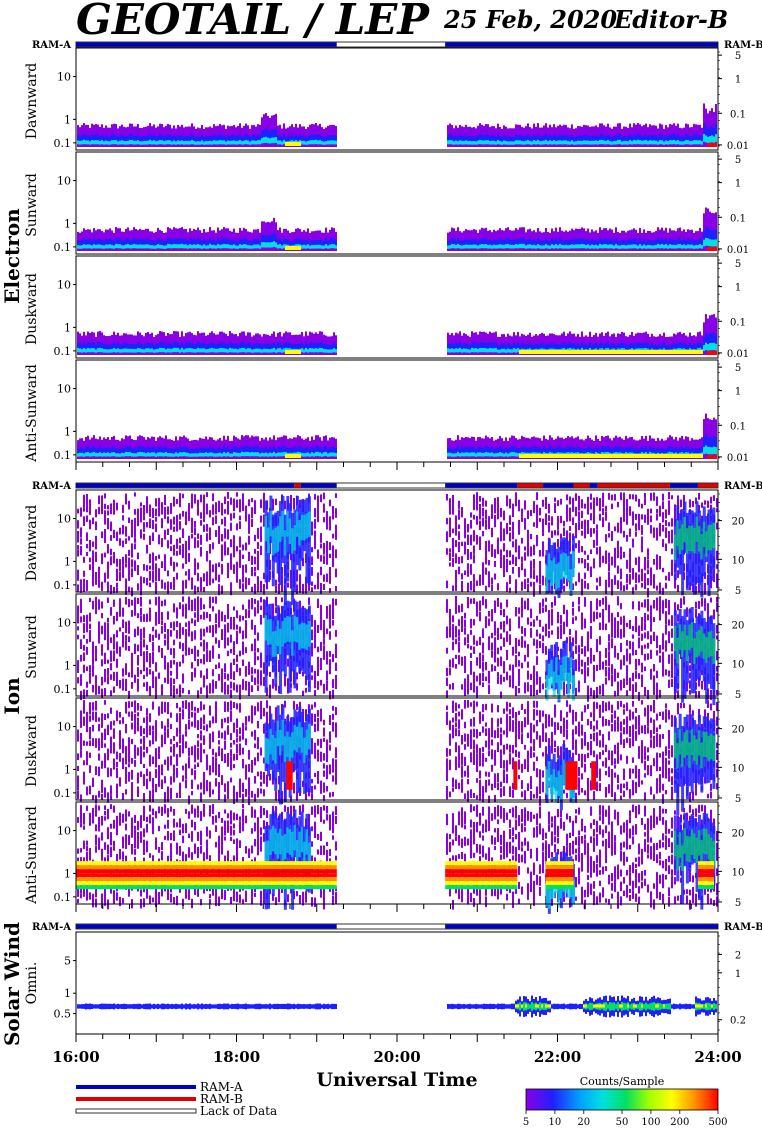 The height and width of the screenshot is (1128, 762). Describe the element at coordinates (738, 218) in the screenshot. I see `y-tick-right-label: 0.1` at that location.